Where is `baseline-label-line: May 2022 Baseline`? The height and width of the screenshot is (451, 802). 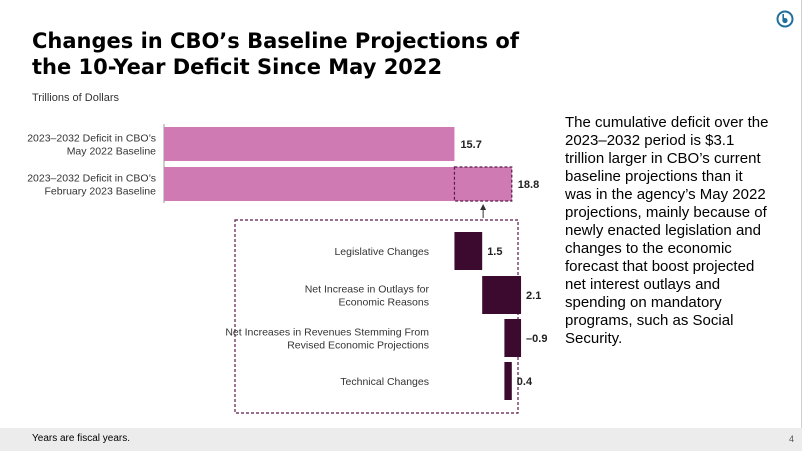 baseline-label-line: May 2022 Baseline is located at coordinates (111, 152).